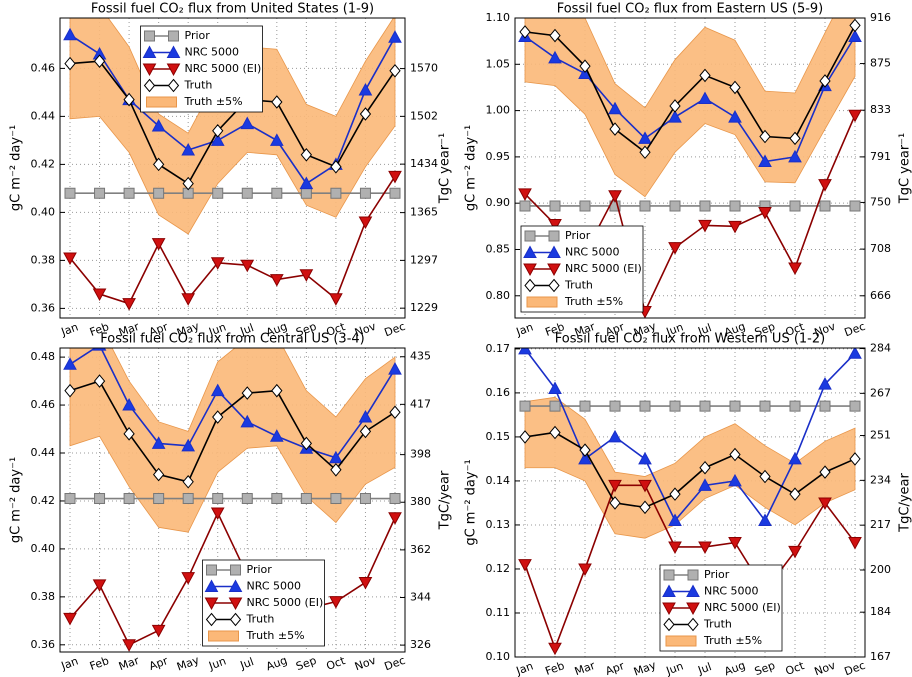 The width and height of the screenshot is (912, 677). What do you see at coordinates (498, 110) in the screenshot?
I see `y-tick-label: 1.00` at bounding box center [498, 110].